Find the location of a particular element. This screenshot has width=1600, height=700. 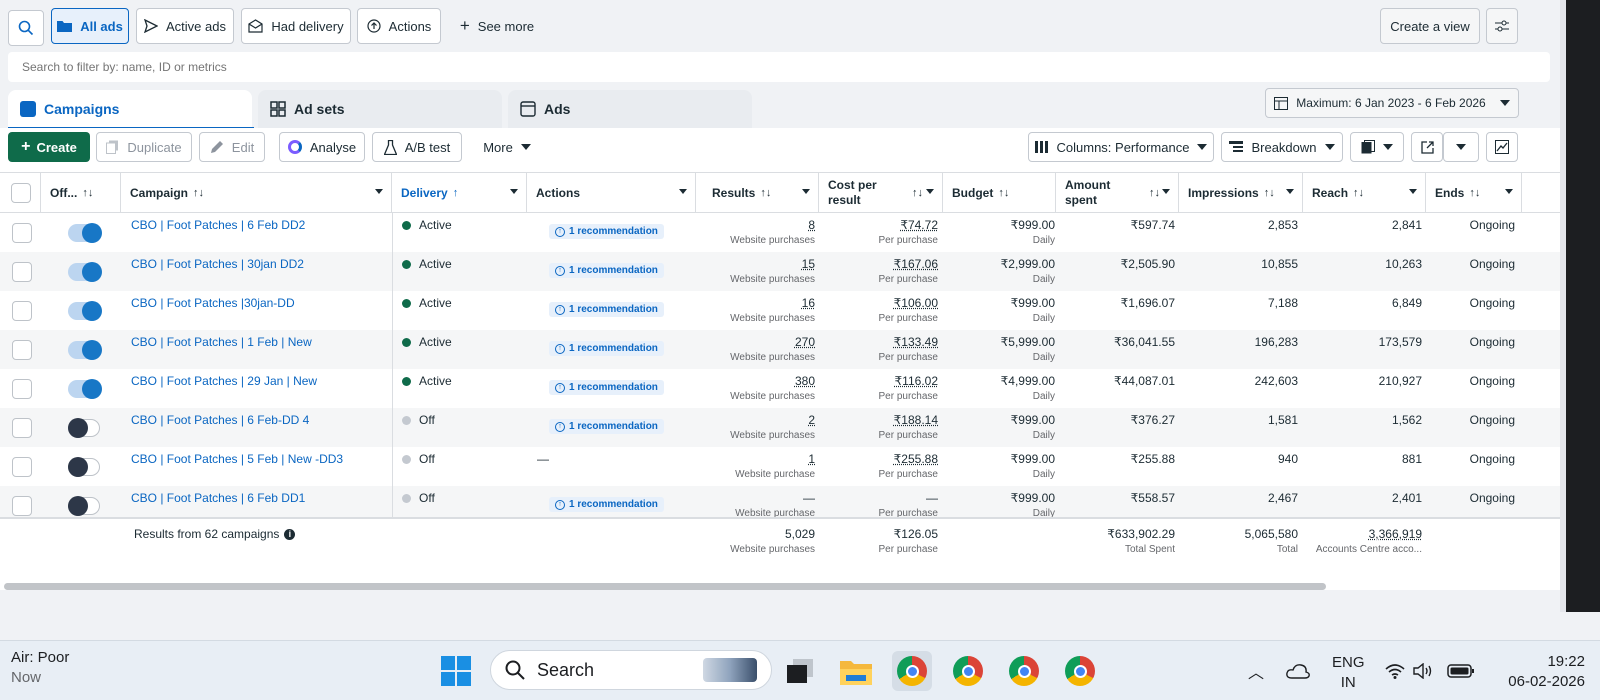

search-button is located at coordinates (26, 28).